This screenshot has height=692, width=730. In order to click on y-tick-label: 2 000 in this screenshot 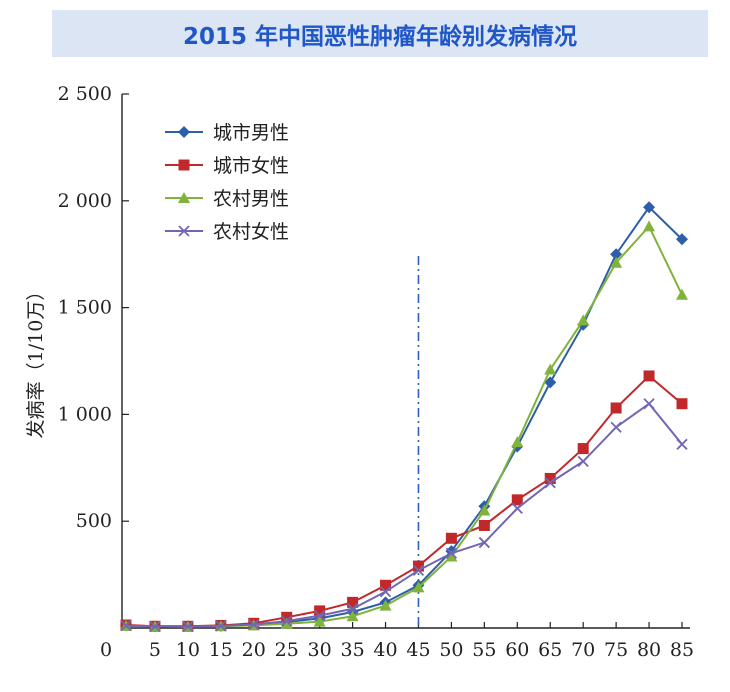, I will do `click(85, 201)`.